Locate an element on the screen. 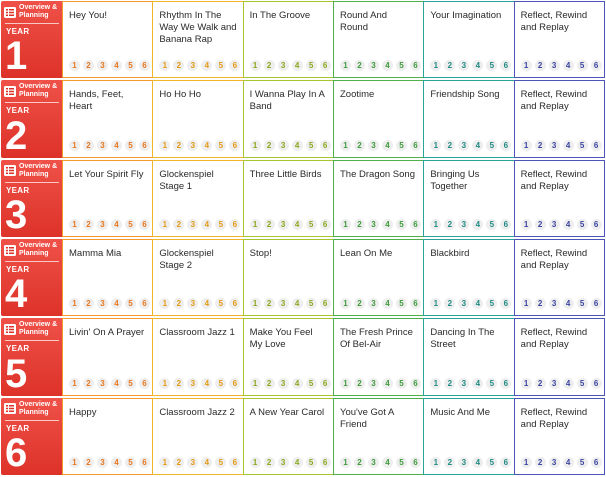 Image resolution: width=606 pixels, height=477 pixels. unit-title: Let Your Spirit Fly is located at coordinates (106, 174).